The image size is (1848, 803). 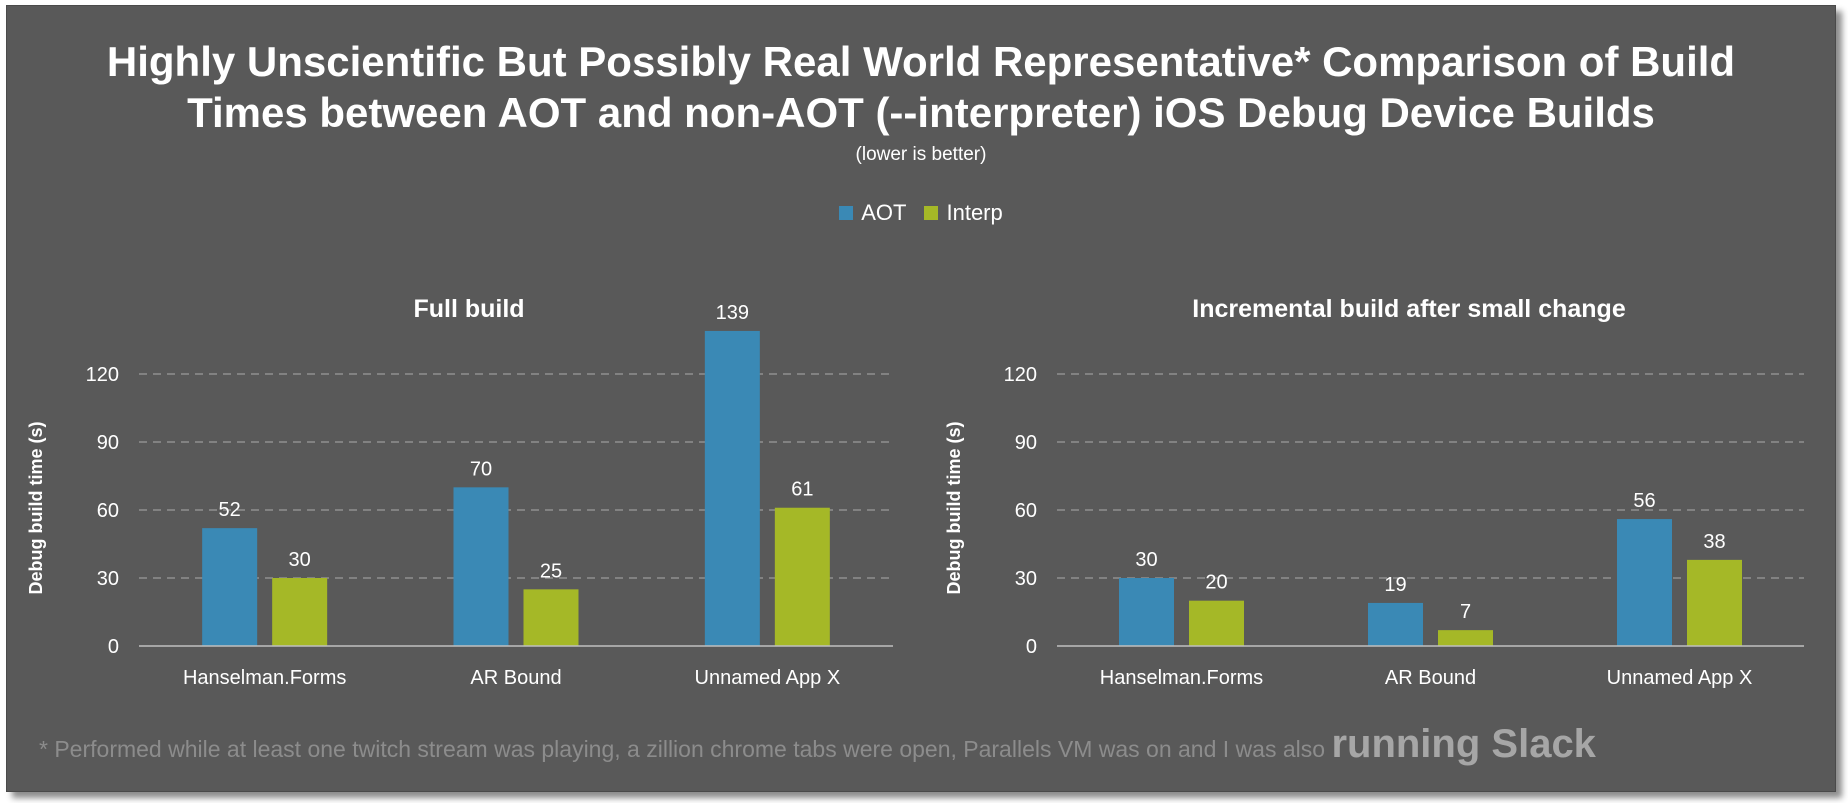 I want to click on data-label: 20, so click(x=1216, y=583).